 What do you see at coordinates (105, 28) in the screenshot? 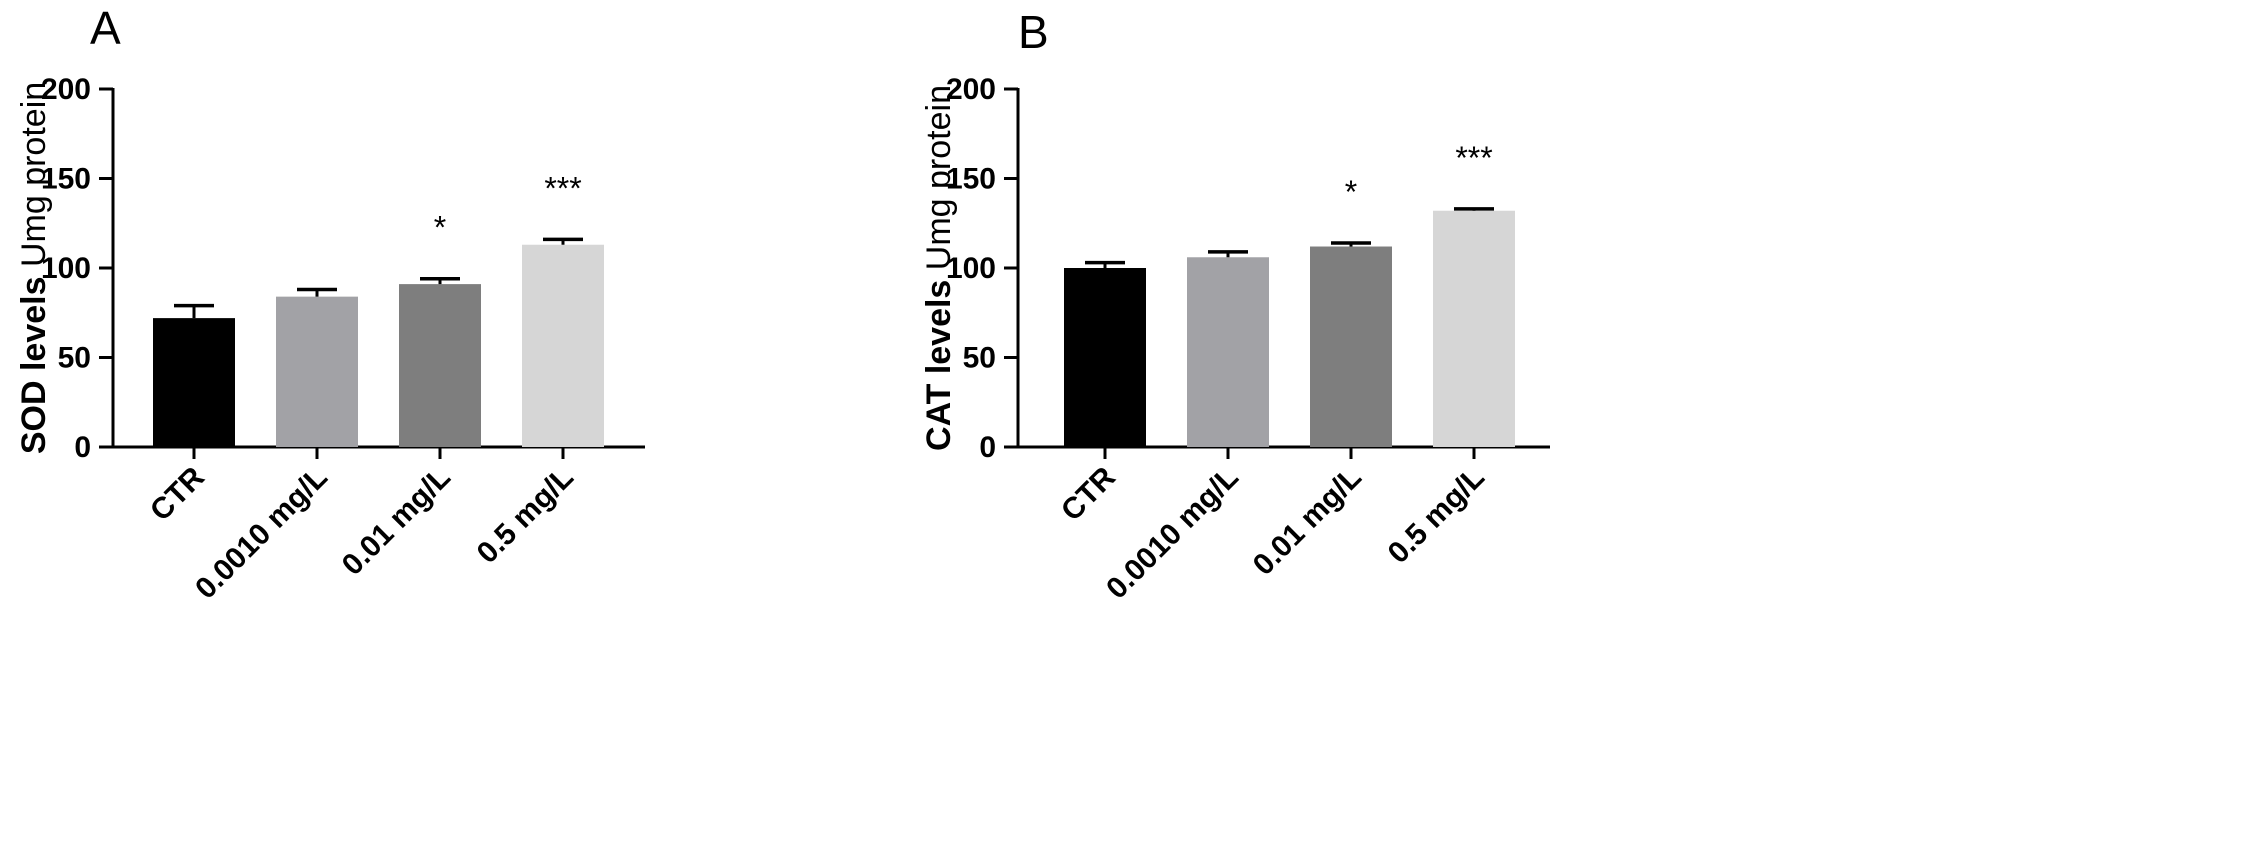
I see `panel-letter: A` at bounding box center [105, 28].